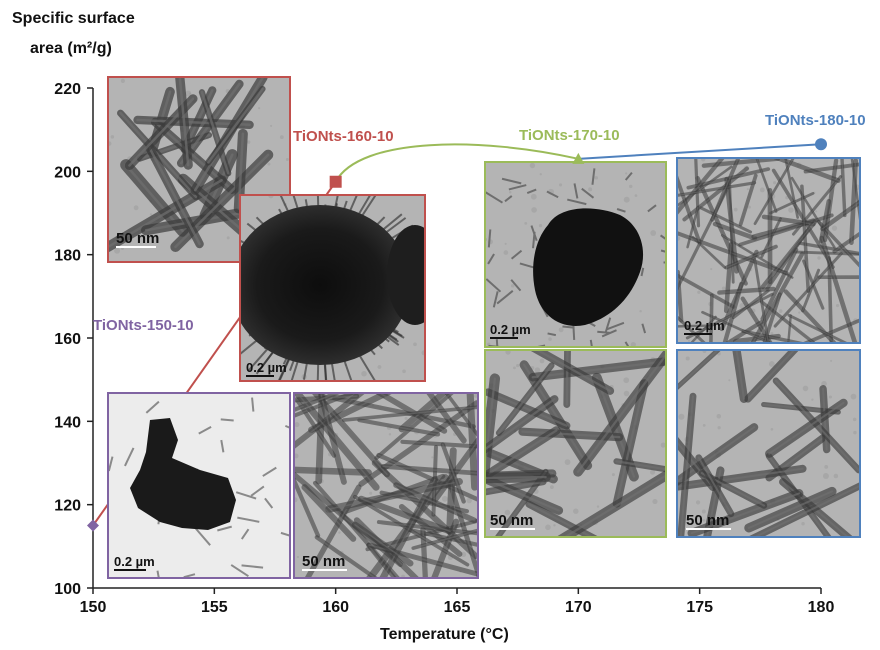  I want to click on x-tick-label: 170, so click(578, 607).